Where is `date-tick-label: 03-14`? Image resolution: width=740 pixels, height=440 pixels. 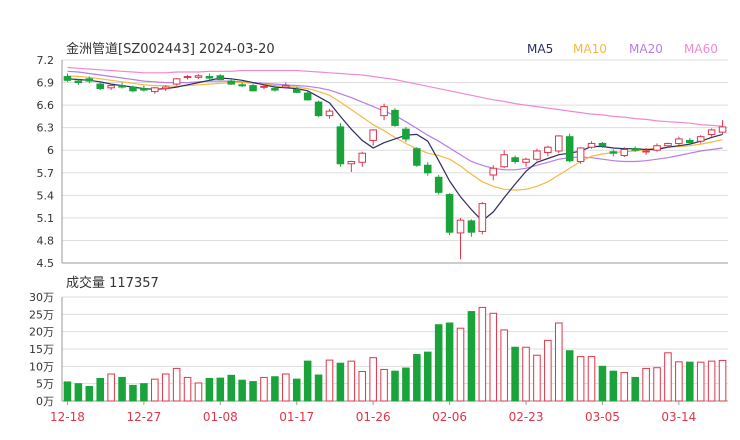 date-tick-label: 03-14 is located at coordinates (678, 417).